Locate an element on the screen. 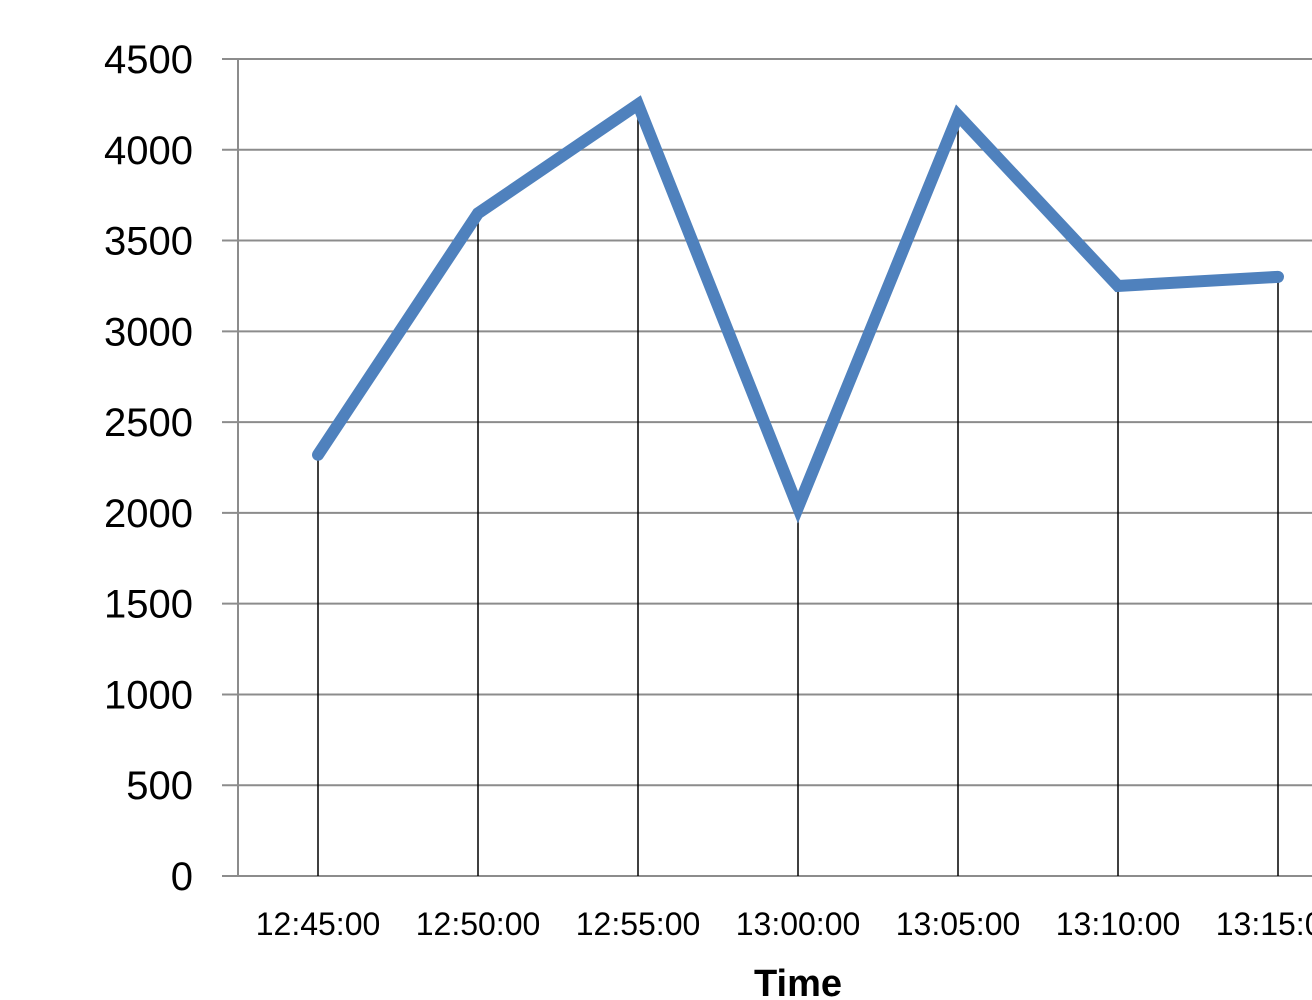 This screenshot has height=1000, width=1312. y-tick-label: 4000 is located at coordinates (148, 151).